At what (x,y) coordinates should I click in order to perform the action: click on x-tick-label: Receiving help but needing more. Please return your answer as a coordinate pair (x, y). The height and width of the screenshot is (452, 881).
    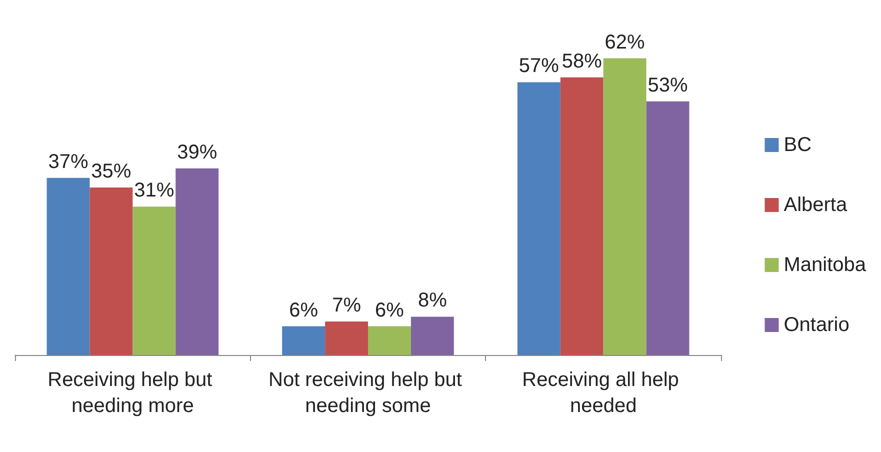
    Looking at the image, I should click on (133, 393).